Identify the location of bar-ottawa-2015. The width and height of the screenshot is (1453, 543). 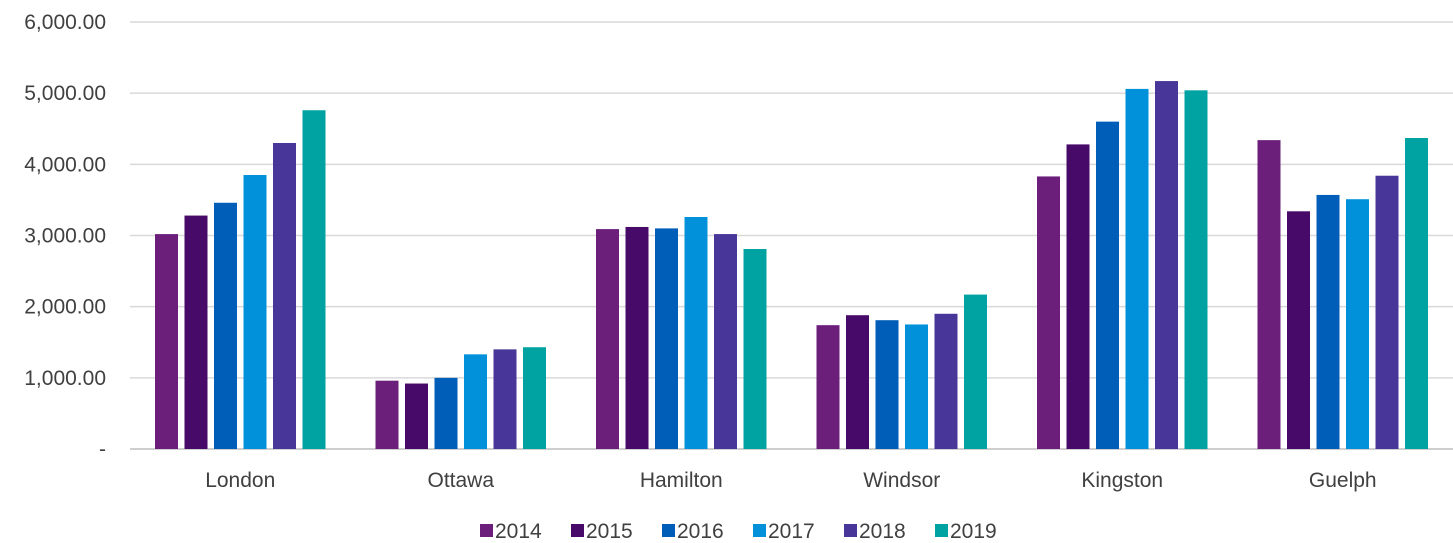
(416, 416).